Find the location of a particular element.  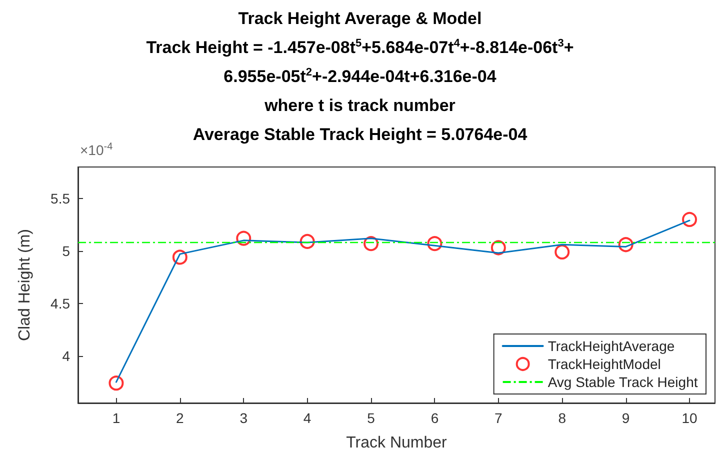

x-tick-label: 9 is located at coordinates (626, 418).